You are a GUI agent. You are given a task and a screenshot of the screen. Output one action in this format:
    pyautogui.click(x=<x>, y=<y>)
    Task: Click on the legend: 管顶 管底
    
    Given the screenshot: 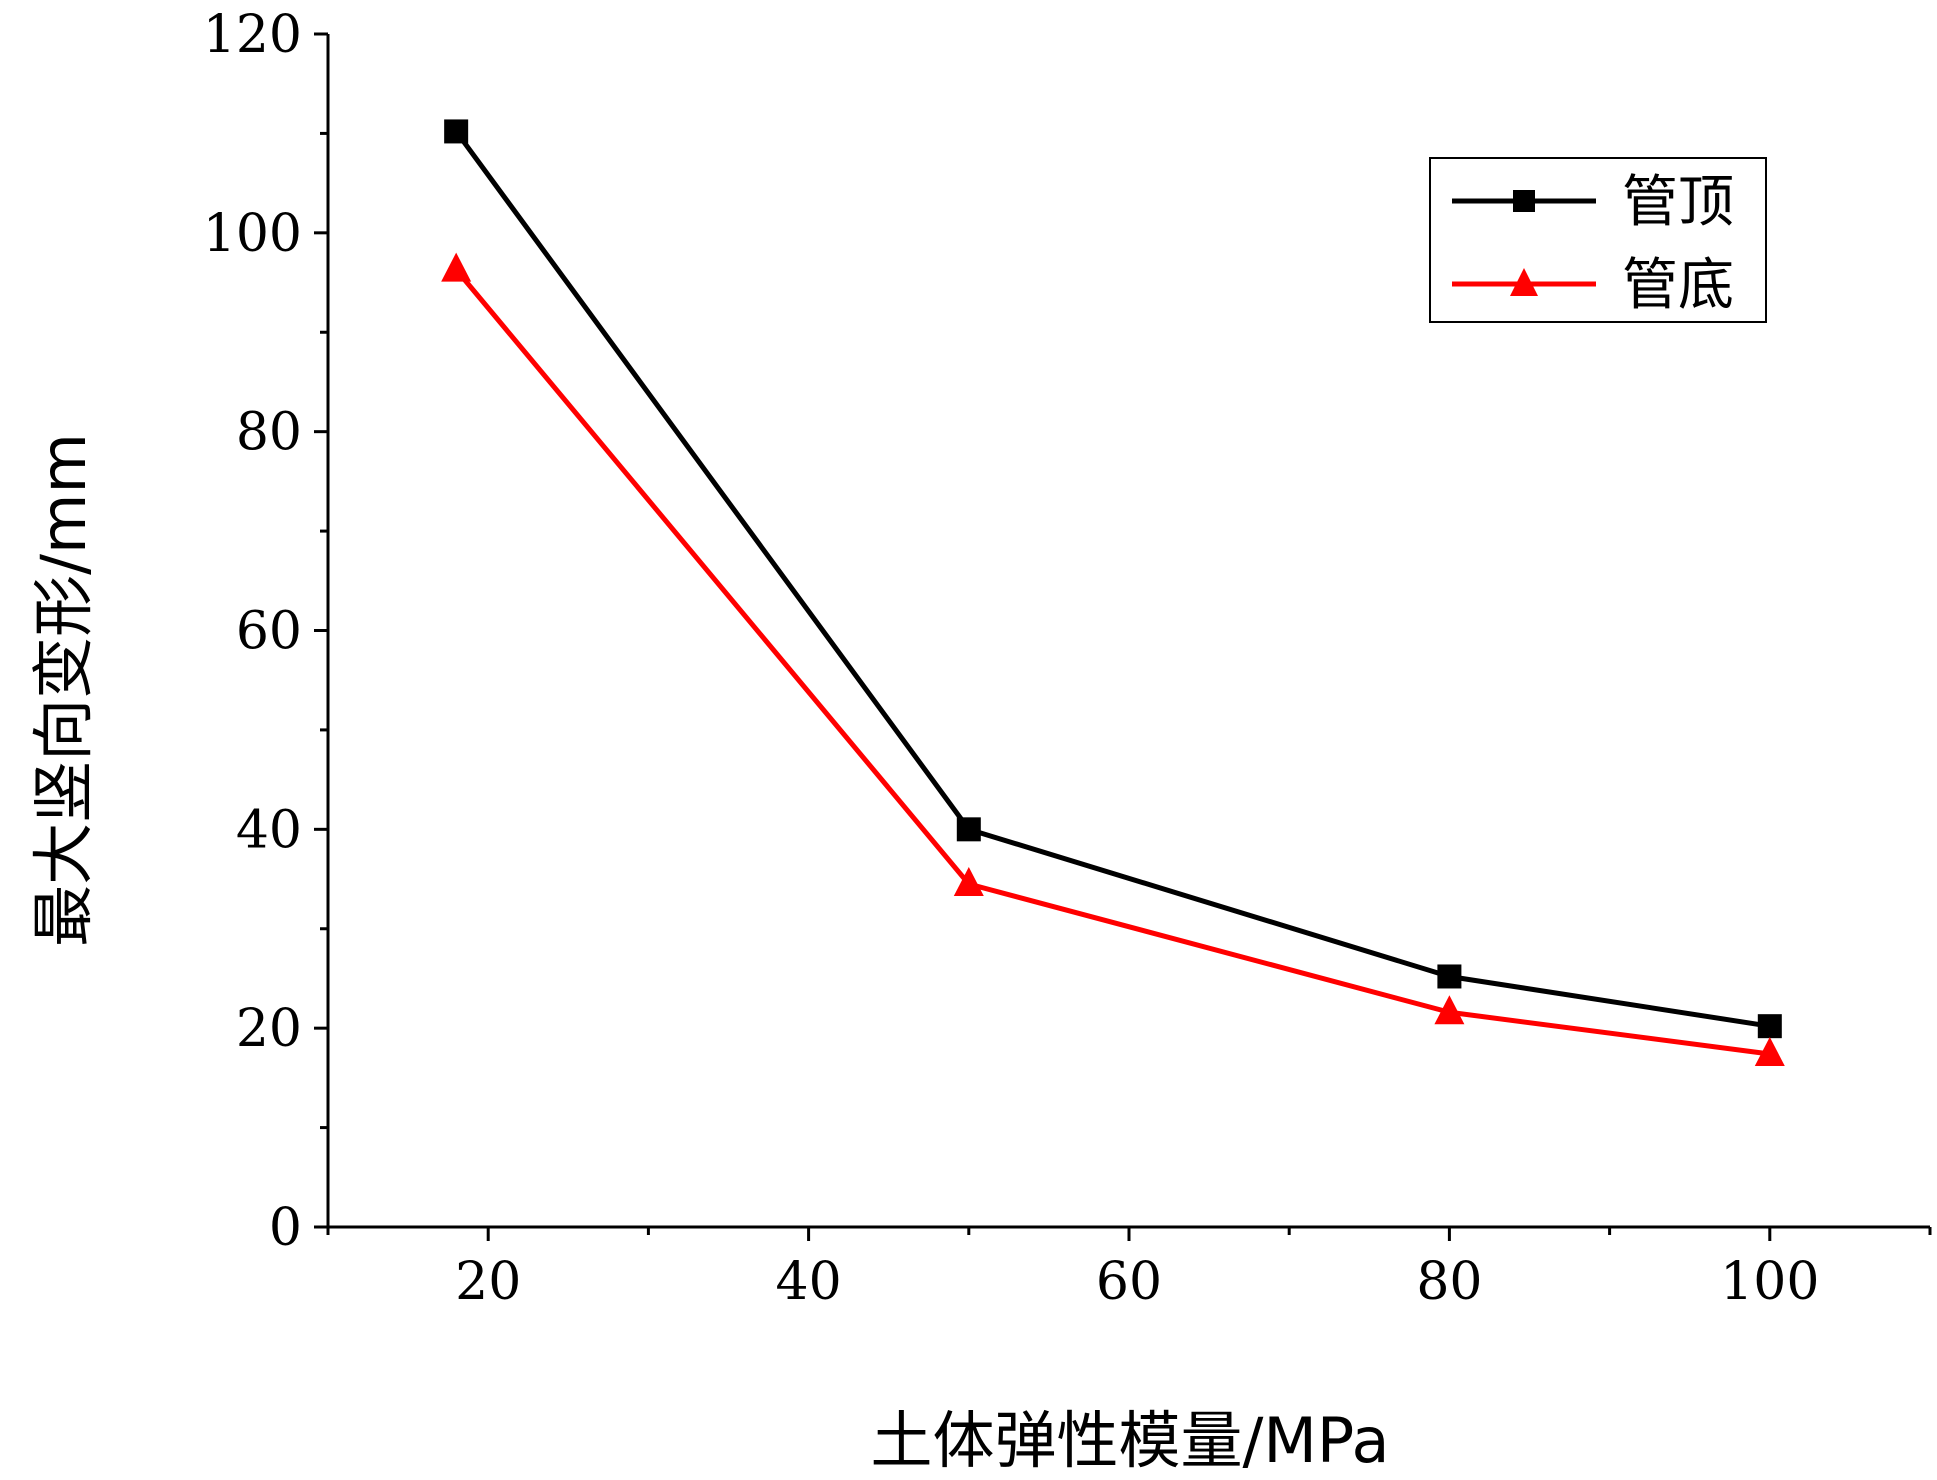 What is the action you would take?
    pyautogui.click(x=1598, y=240)
    